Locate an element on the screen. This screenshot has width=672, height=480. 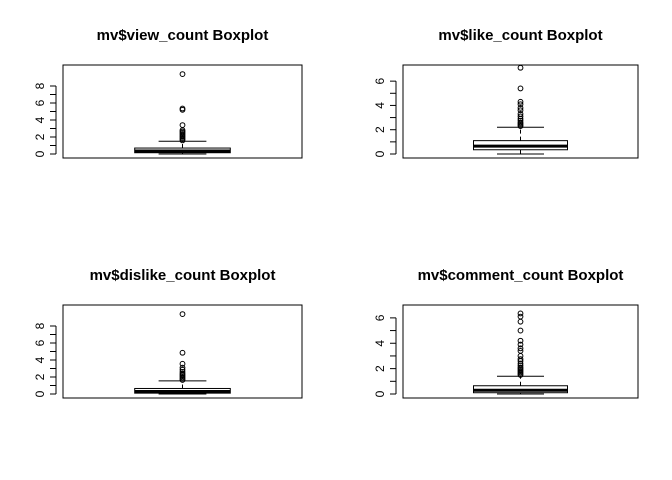
boxplot-panel-1: mv$view_count Boxplot 0 2 4 6 8 is located at coordinates (168, 93).